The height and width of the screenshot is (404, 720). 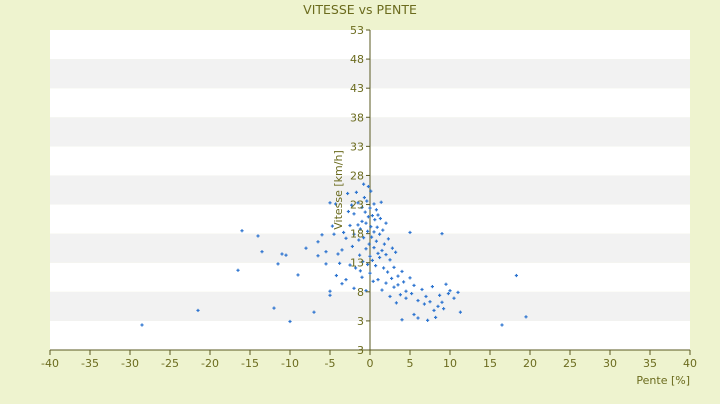 I want to click on x-axis-title: Pente [%], so click(x=663, y=380).